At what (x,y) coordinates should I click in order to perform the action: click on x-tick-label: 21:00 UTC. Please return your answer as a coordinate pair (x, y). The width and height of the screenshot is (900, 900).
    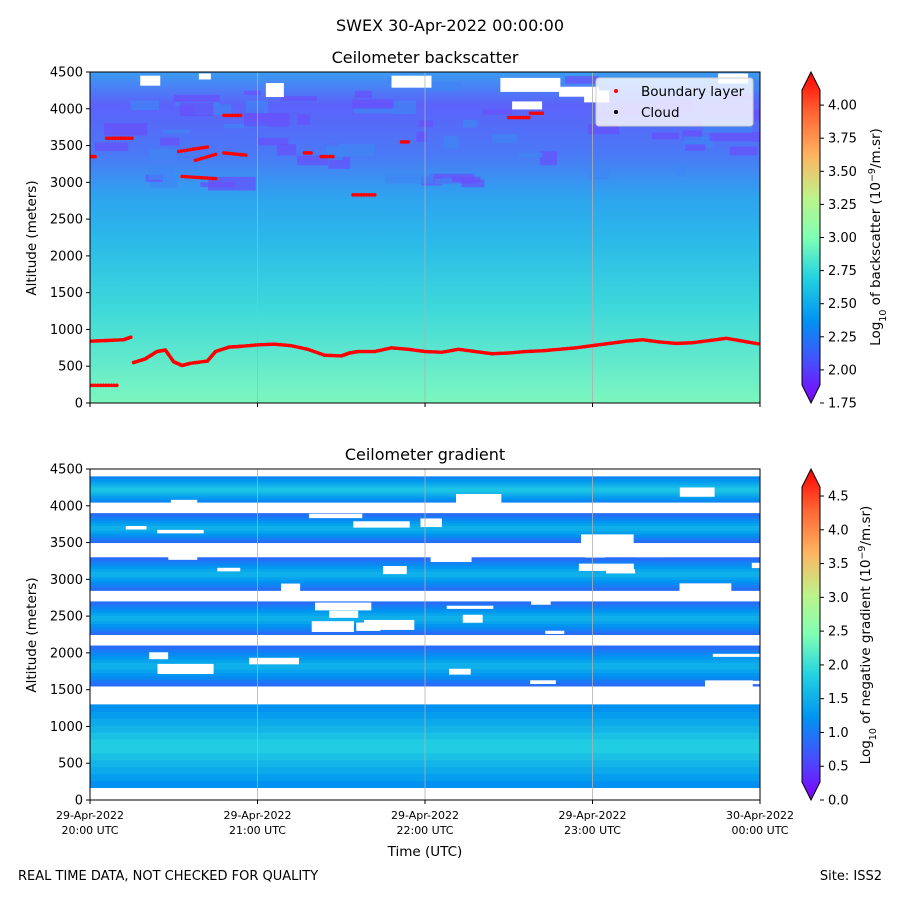
    Looking at the image, I should click on (257, 830).